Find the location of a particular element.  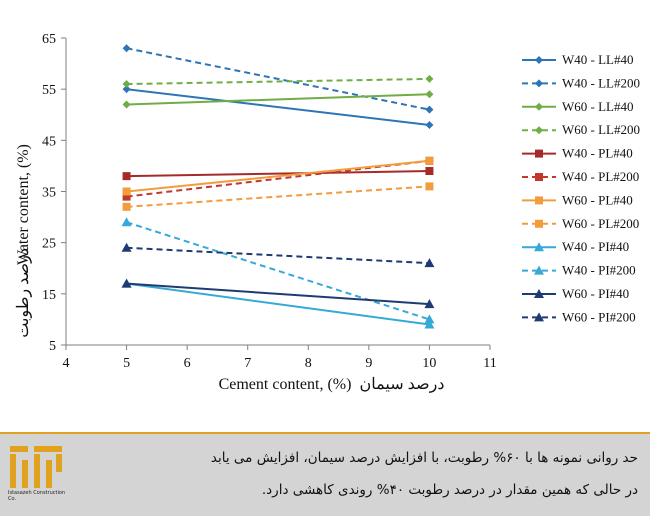

legend-entry: W40 - PI#200 is located at coordinates (579, 270).